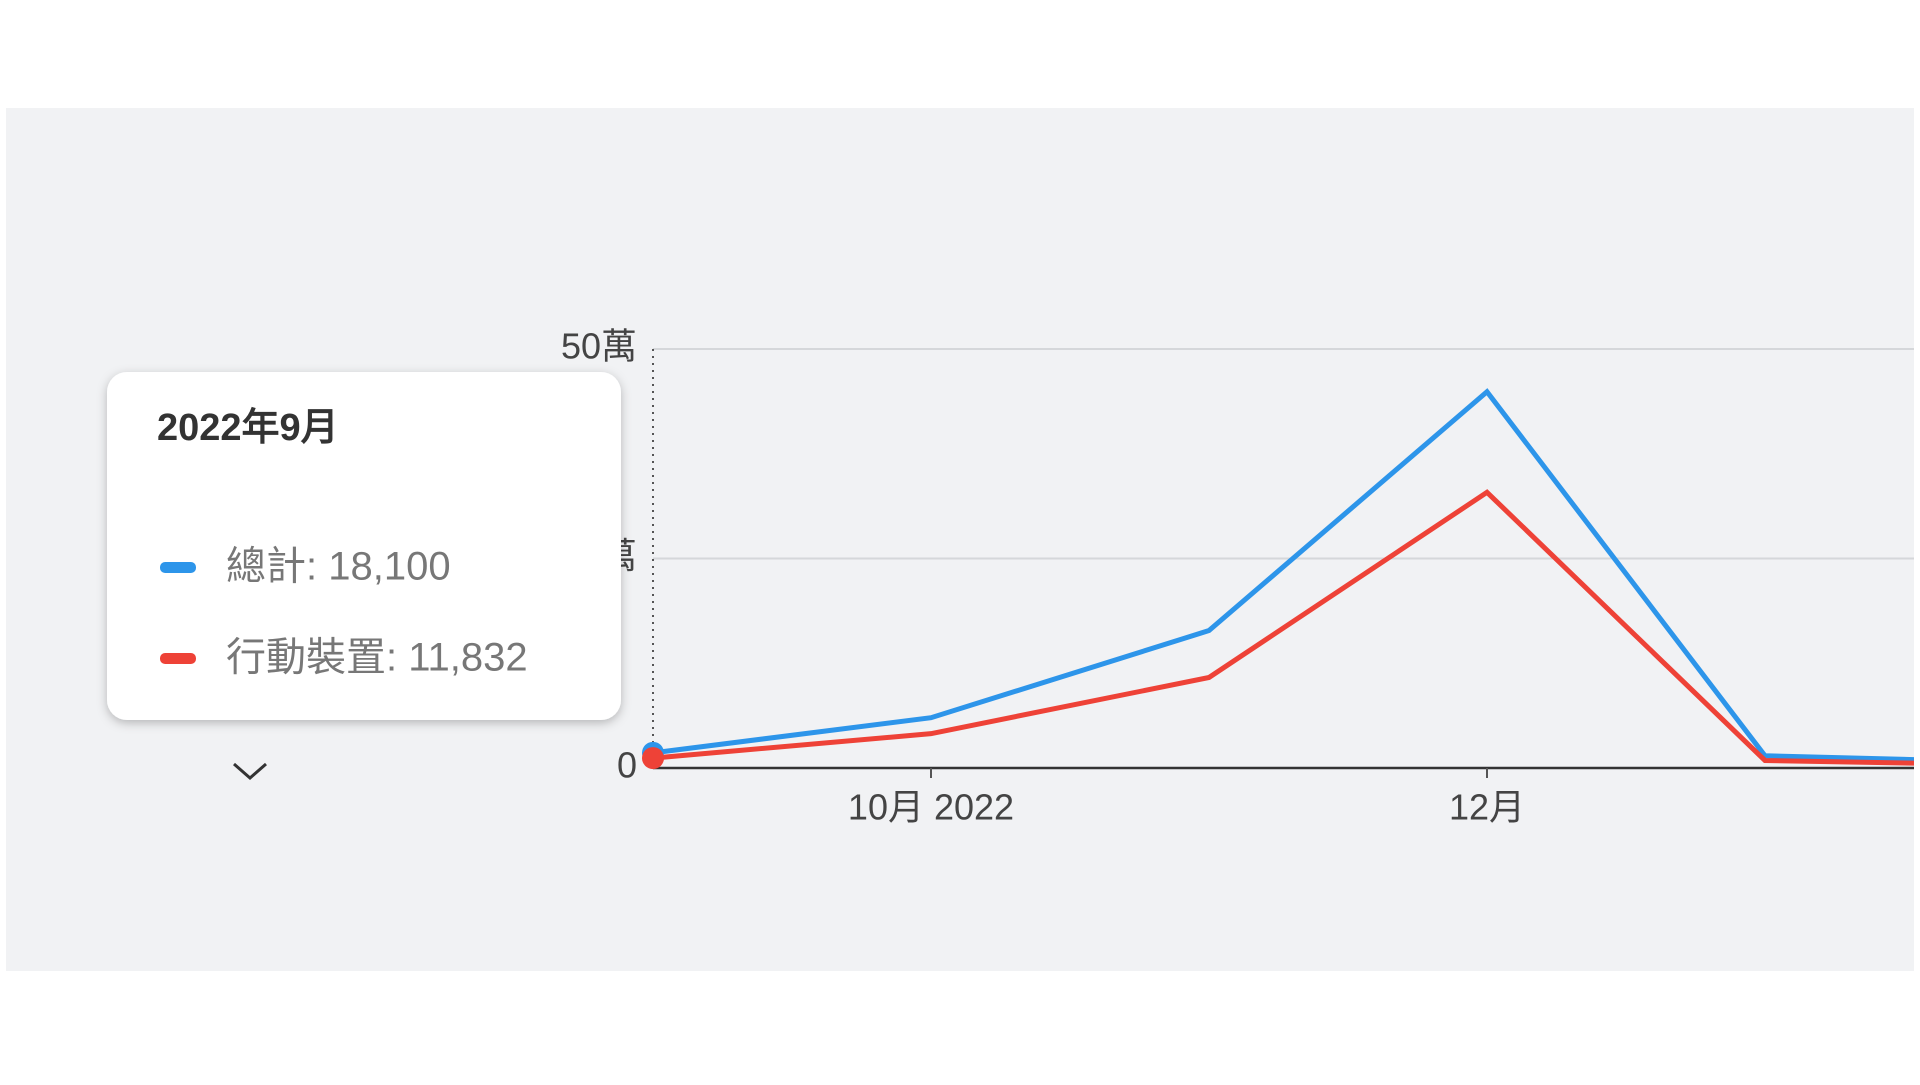 Image resolution: width=1920 pixels, height=1085 pixels. Describe the element at coordinates (599, 346) in the screenshot. I see `y-tick-label: 50萬` at that location.